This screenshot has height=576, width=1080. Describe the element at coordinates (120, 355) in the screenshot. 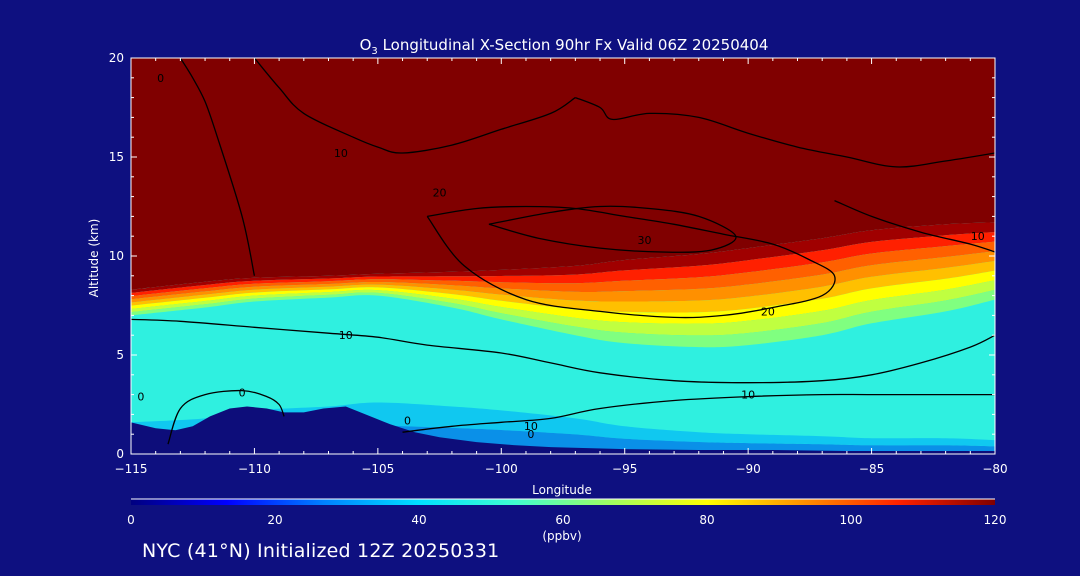

I see `y-tick-label: 5` at that location.